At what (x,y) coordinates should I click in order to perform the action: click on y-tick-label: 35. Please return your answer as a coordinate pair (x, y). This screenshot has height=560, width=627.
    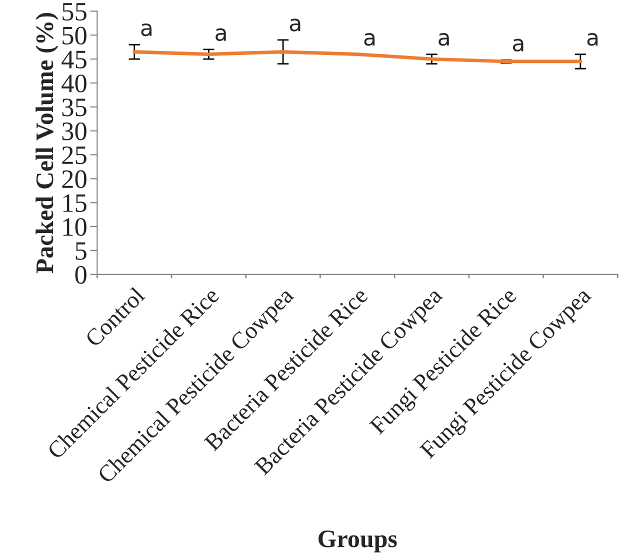
    Looking at the image, I should click on (74, 107).